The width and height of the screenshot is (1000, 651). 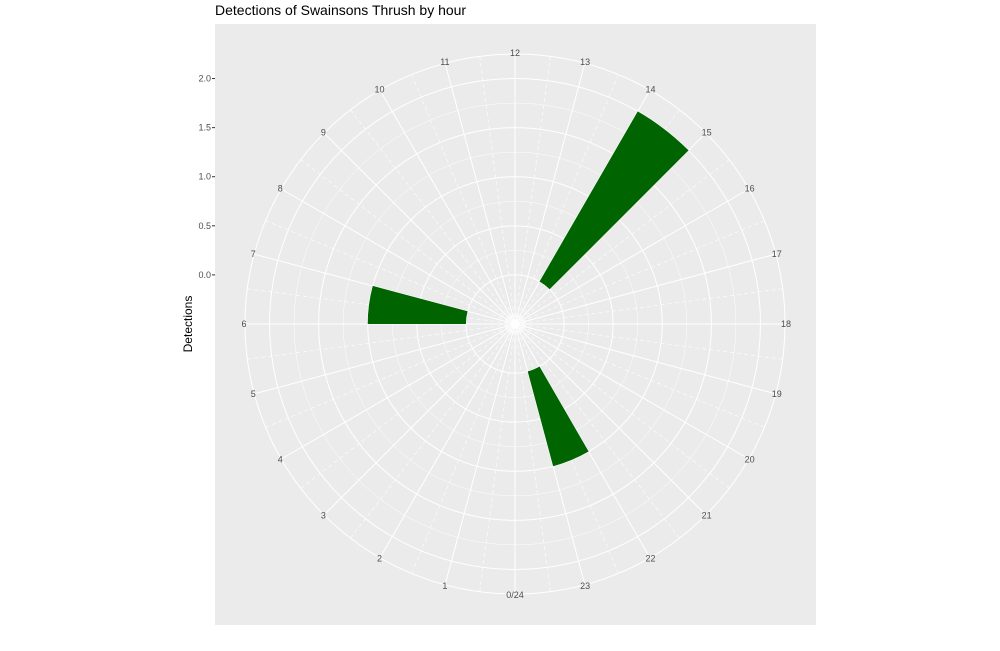 I want to click on y-tick-label: 0.0, so click(x=204, y=275).